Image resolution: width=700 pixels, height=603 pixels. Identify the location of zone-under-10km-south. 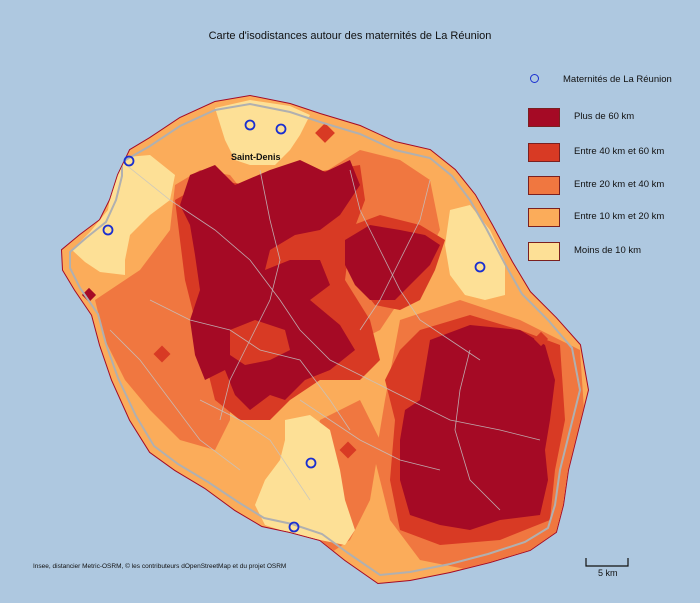
(305, 480).